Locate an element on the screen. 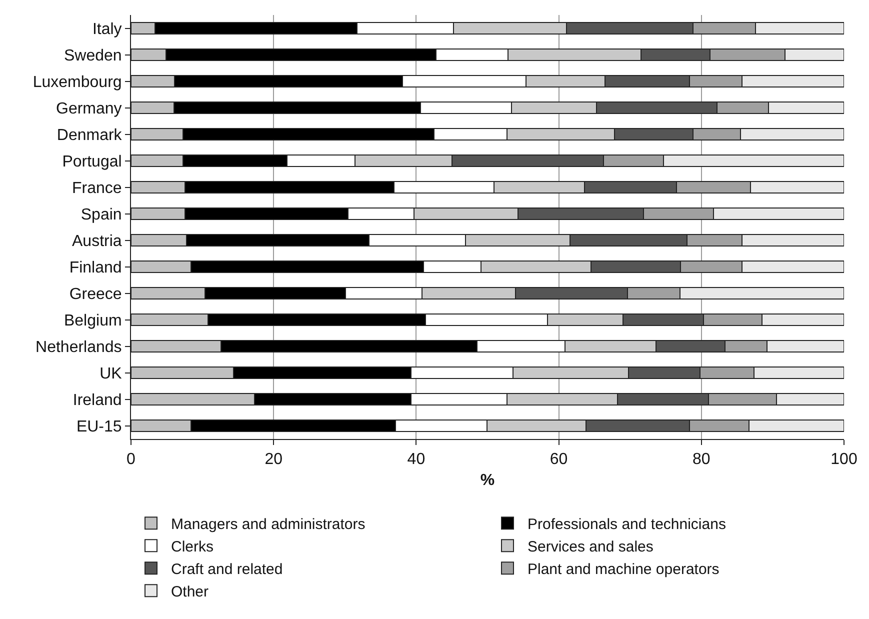 This screenshot has height=619, width=869. y-tick-label: Luxembourg is located at coordinates (77, 82).